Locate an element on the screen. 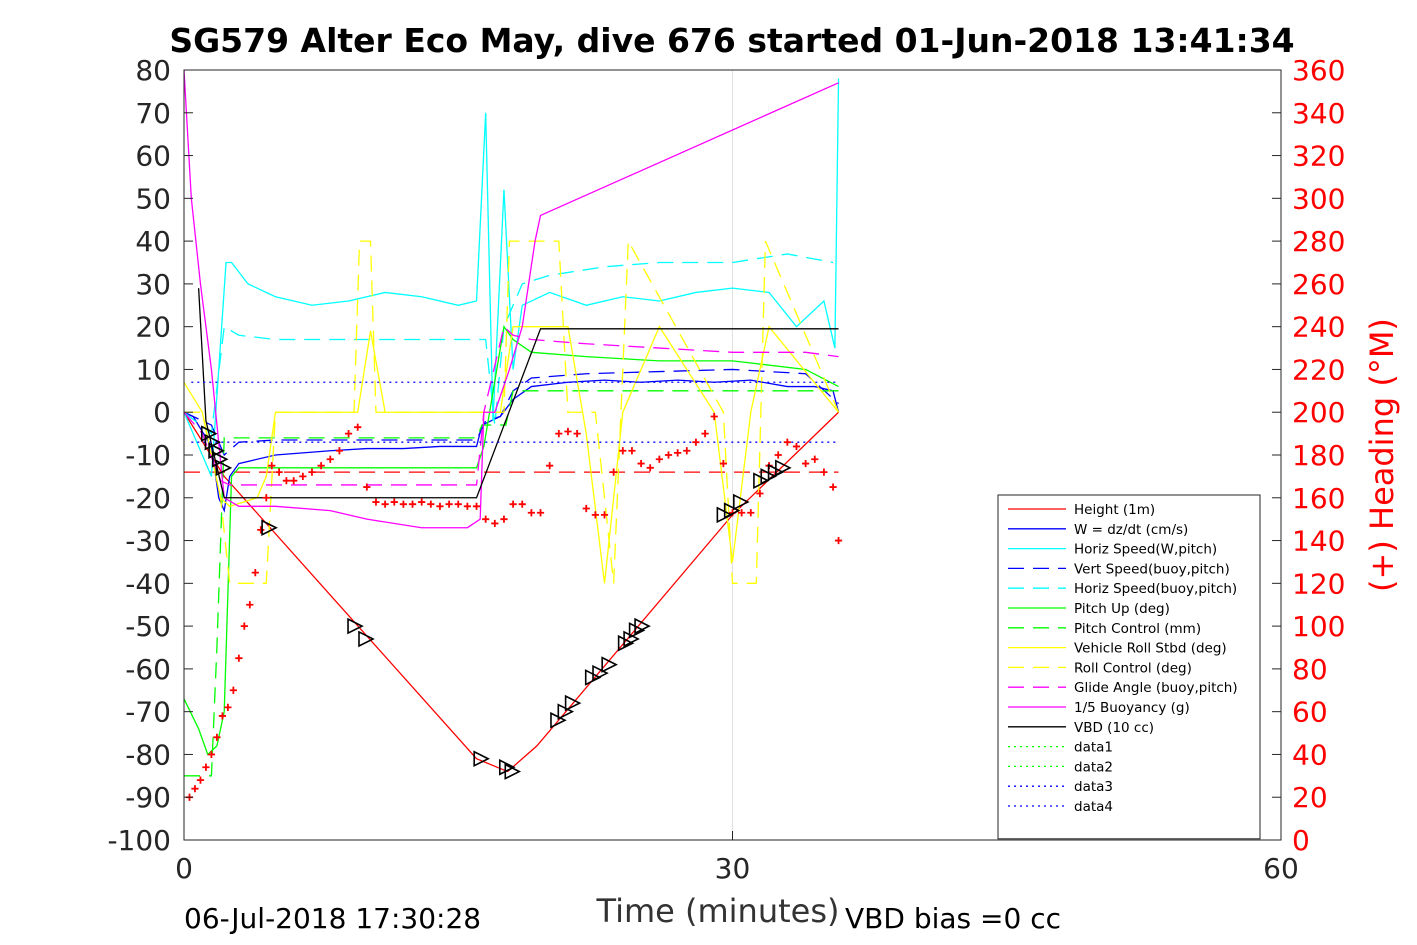 Image resolution: width=1417 pixels, height=945 pixels. y-right-tick-label: 240 is located at coordinates (1318, 327).